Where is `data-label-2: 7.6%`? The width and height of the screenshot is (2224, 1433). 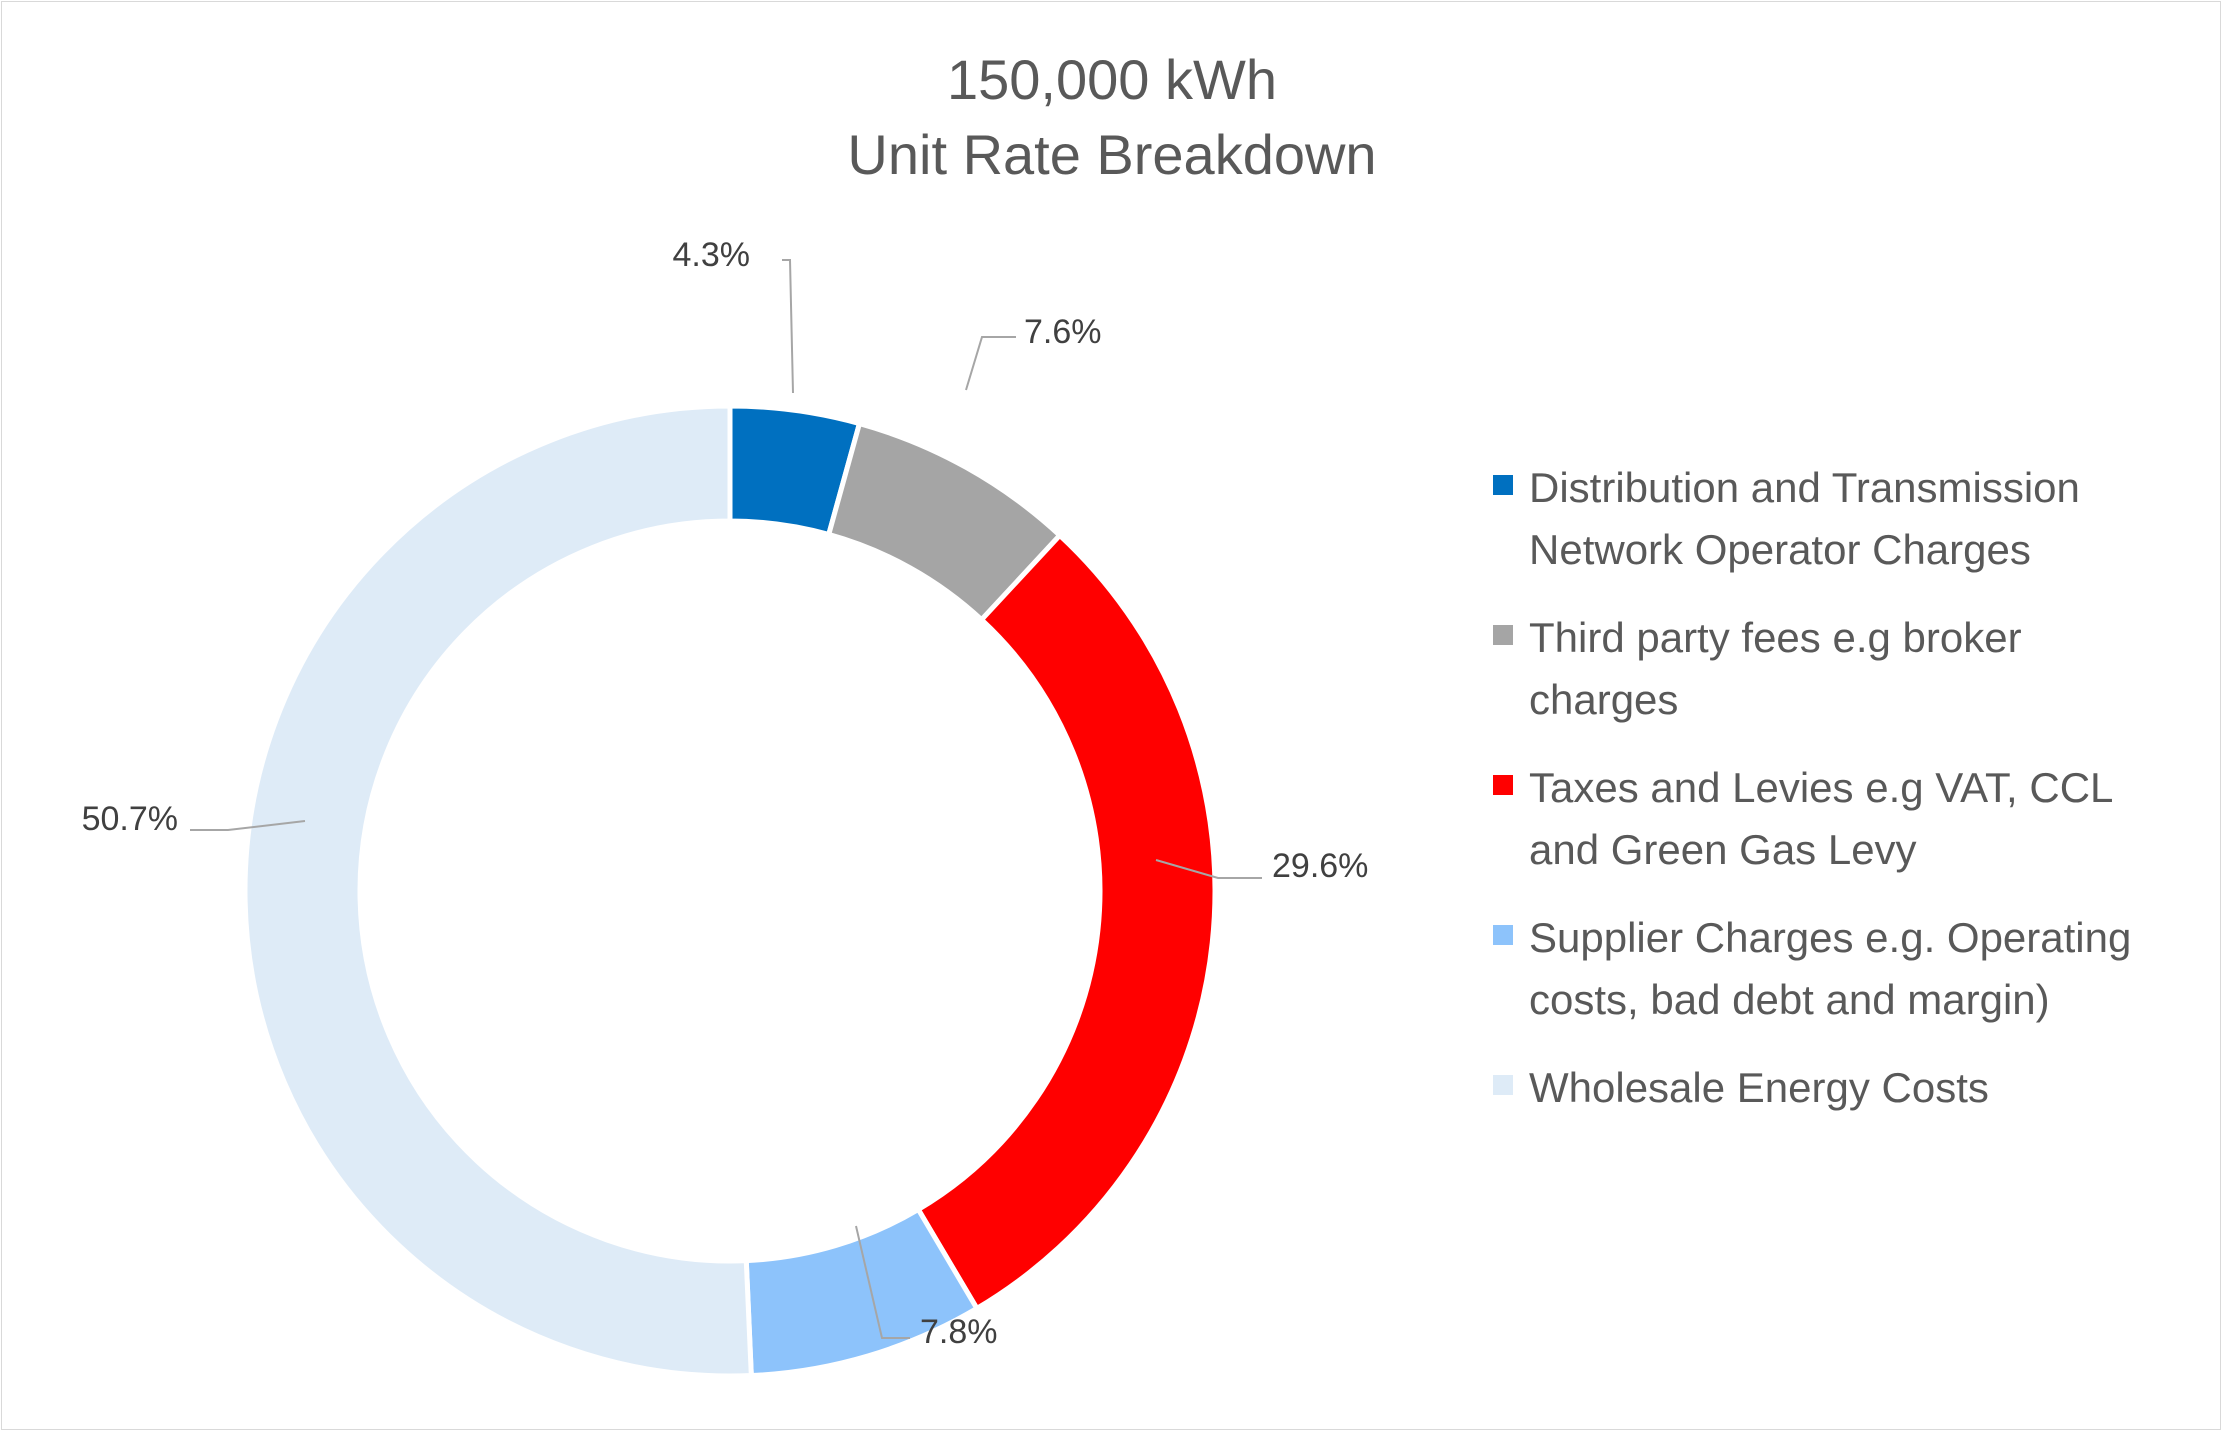 data-label-2: 7.6% is located at coordinates (1063, 332).